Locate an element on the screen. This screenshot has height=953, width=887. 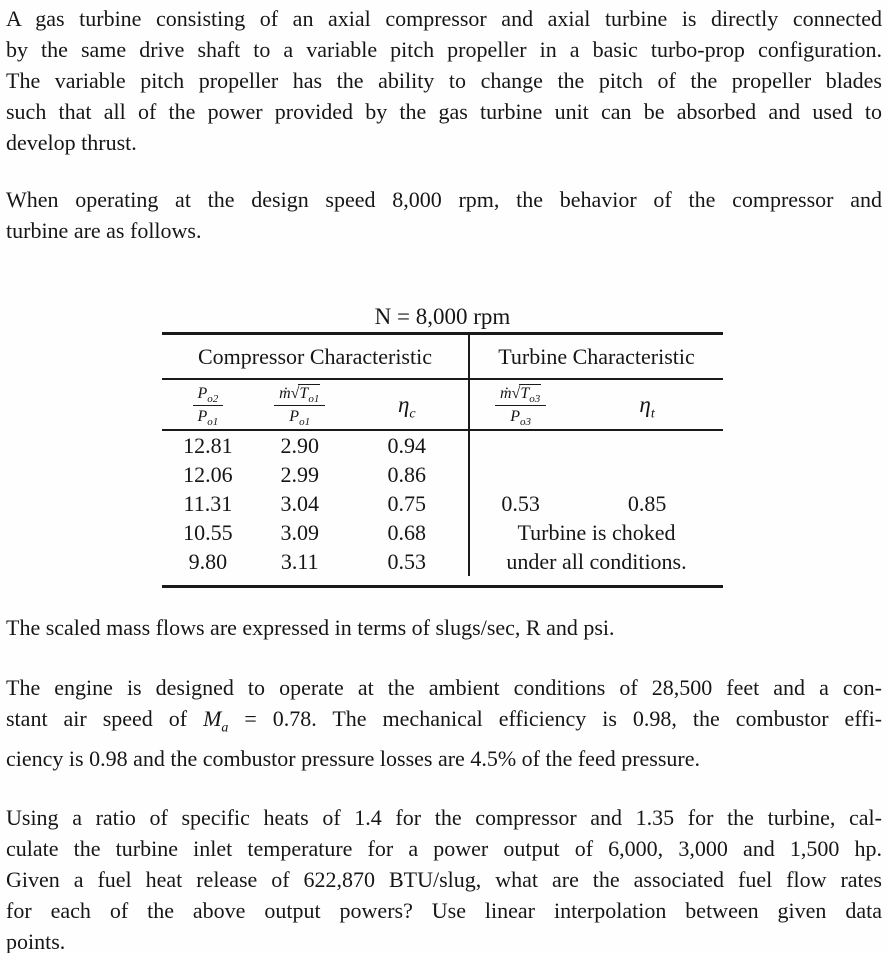
math-scaled-massflow-compressor: ṁ√To1 Po1 is located at coordinates (300, 405).